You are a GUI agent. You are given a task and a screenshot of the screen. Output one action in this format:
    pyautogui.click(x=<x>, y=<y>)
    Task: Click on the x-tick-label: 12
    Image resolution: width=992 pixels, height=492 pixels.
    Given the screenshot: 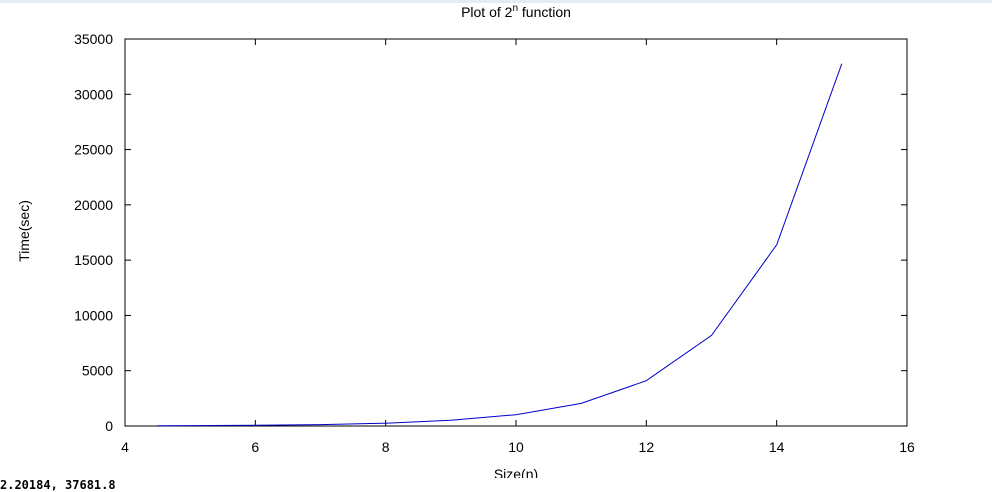 What is the action you would take?
    pyautogui.click(x=647, y=447)
    